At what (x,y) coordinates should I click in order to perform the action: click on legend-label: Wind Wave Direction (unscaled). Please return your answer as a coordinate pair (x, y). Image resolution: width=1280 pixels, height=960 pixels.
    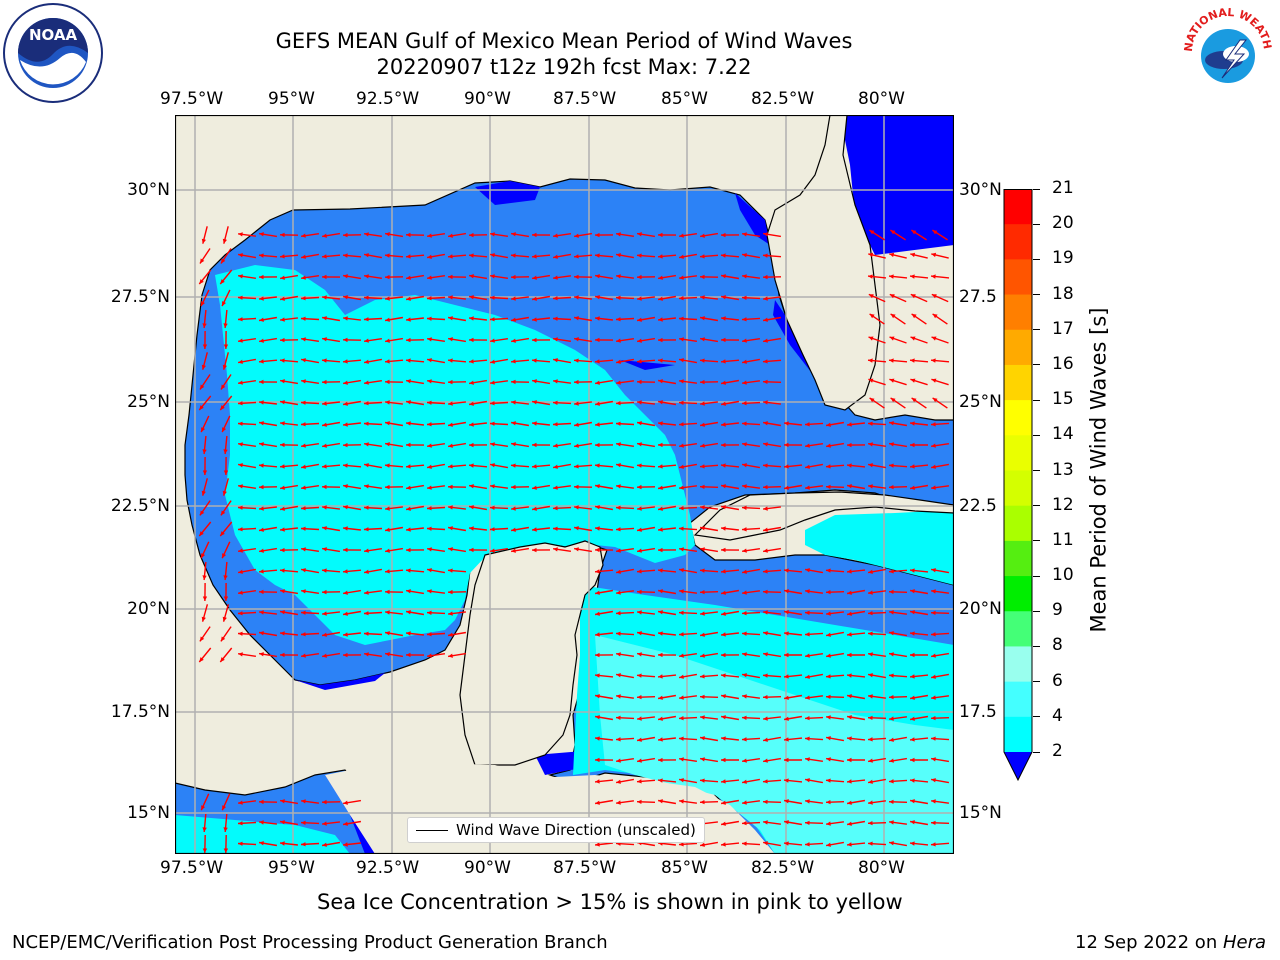
    Looking at the image, I should click on (576, 830).